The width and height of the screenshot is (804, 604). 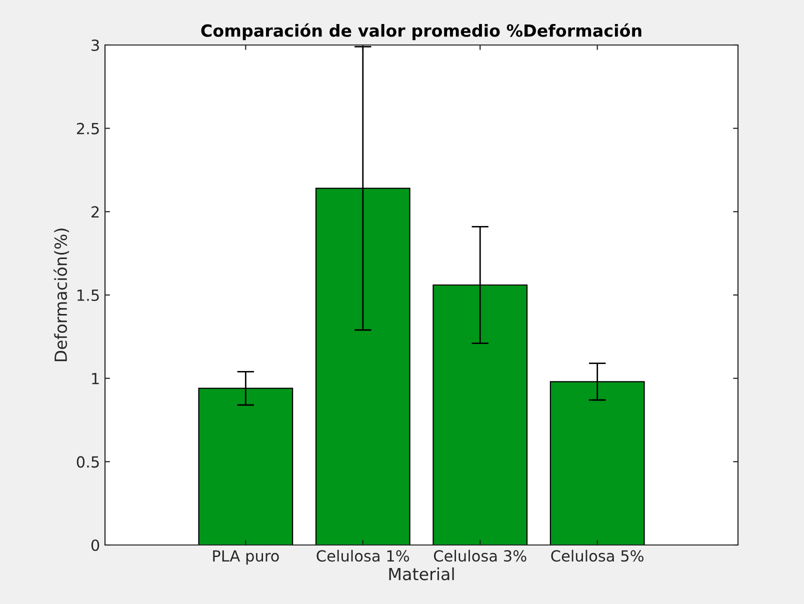 I want to click on y-tick-label: 3, so click(x=95, y=45).